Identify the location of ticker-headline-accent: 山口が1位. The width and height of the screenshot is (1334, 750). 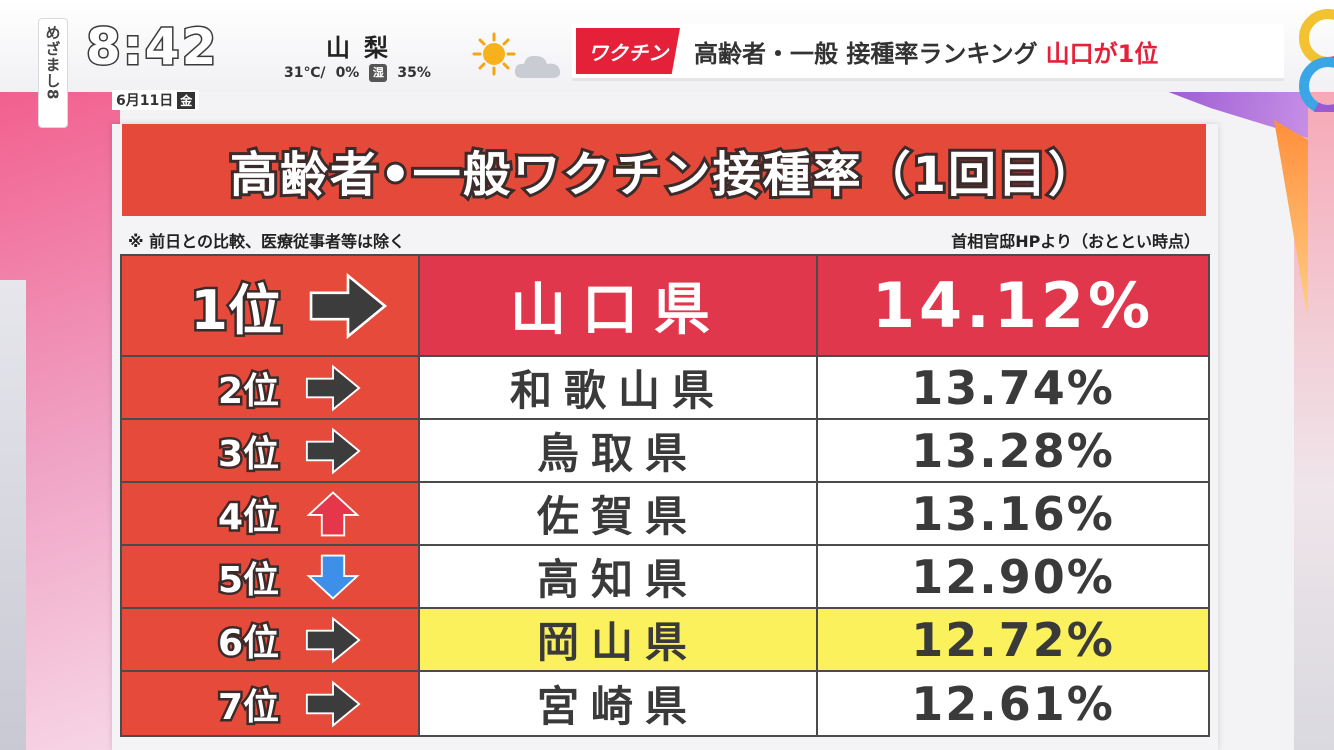
(1102, 53).